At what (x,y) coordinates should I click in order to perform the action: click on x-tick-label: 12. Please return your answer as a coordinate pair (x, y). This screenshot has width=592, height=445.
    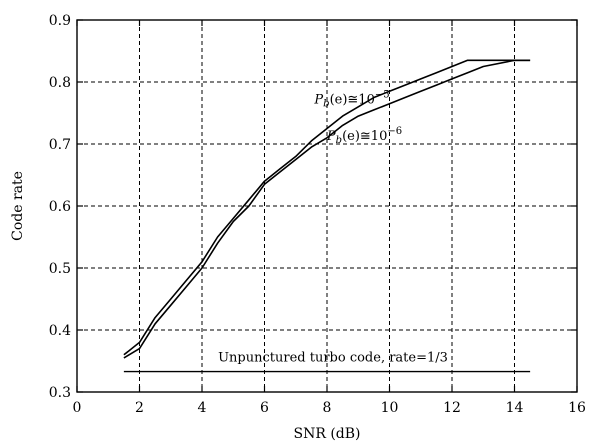
    Looking at the image, I should click on (452, 408).